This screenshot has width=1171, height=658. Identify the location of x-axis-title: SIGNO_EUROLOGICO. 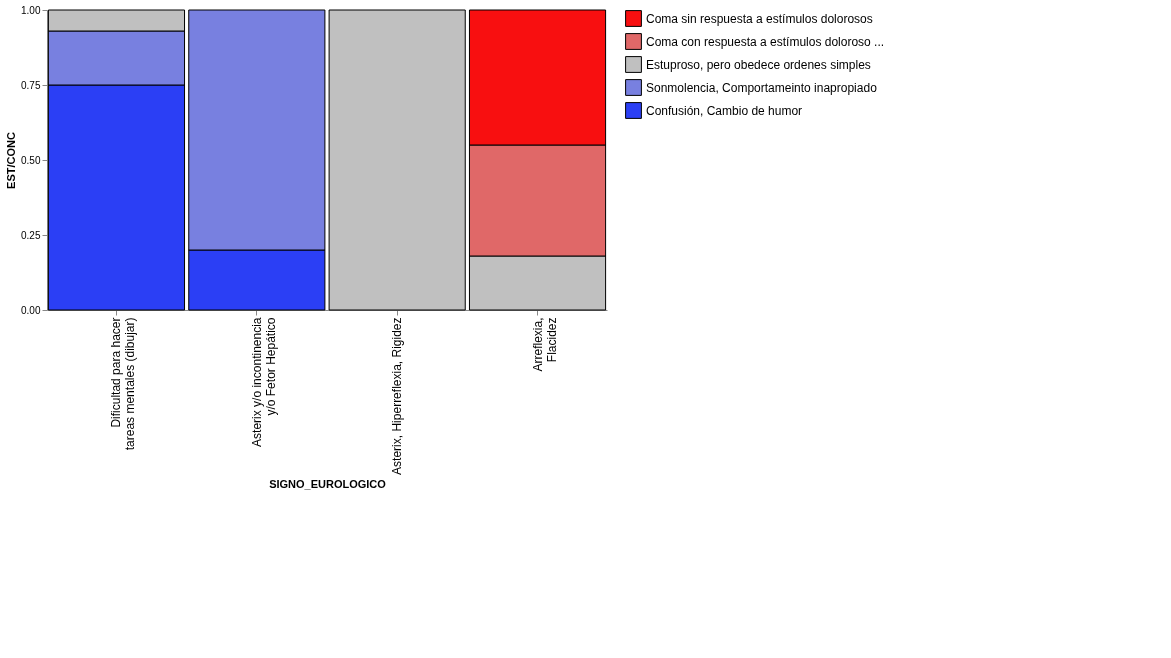
(328, 483).